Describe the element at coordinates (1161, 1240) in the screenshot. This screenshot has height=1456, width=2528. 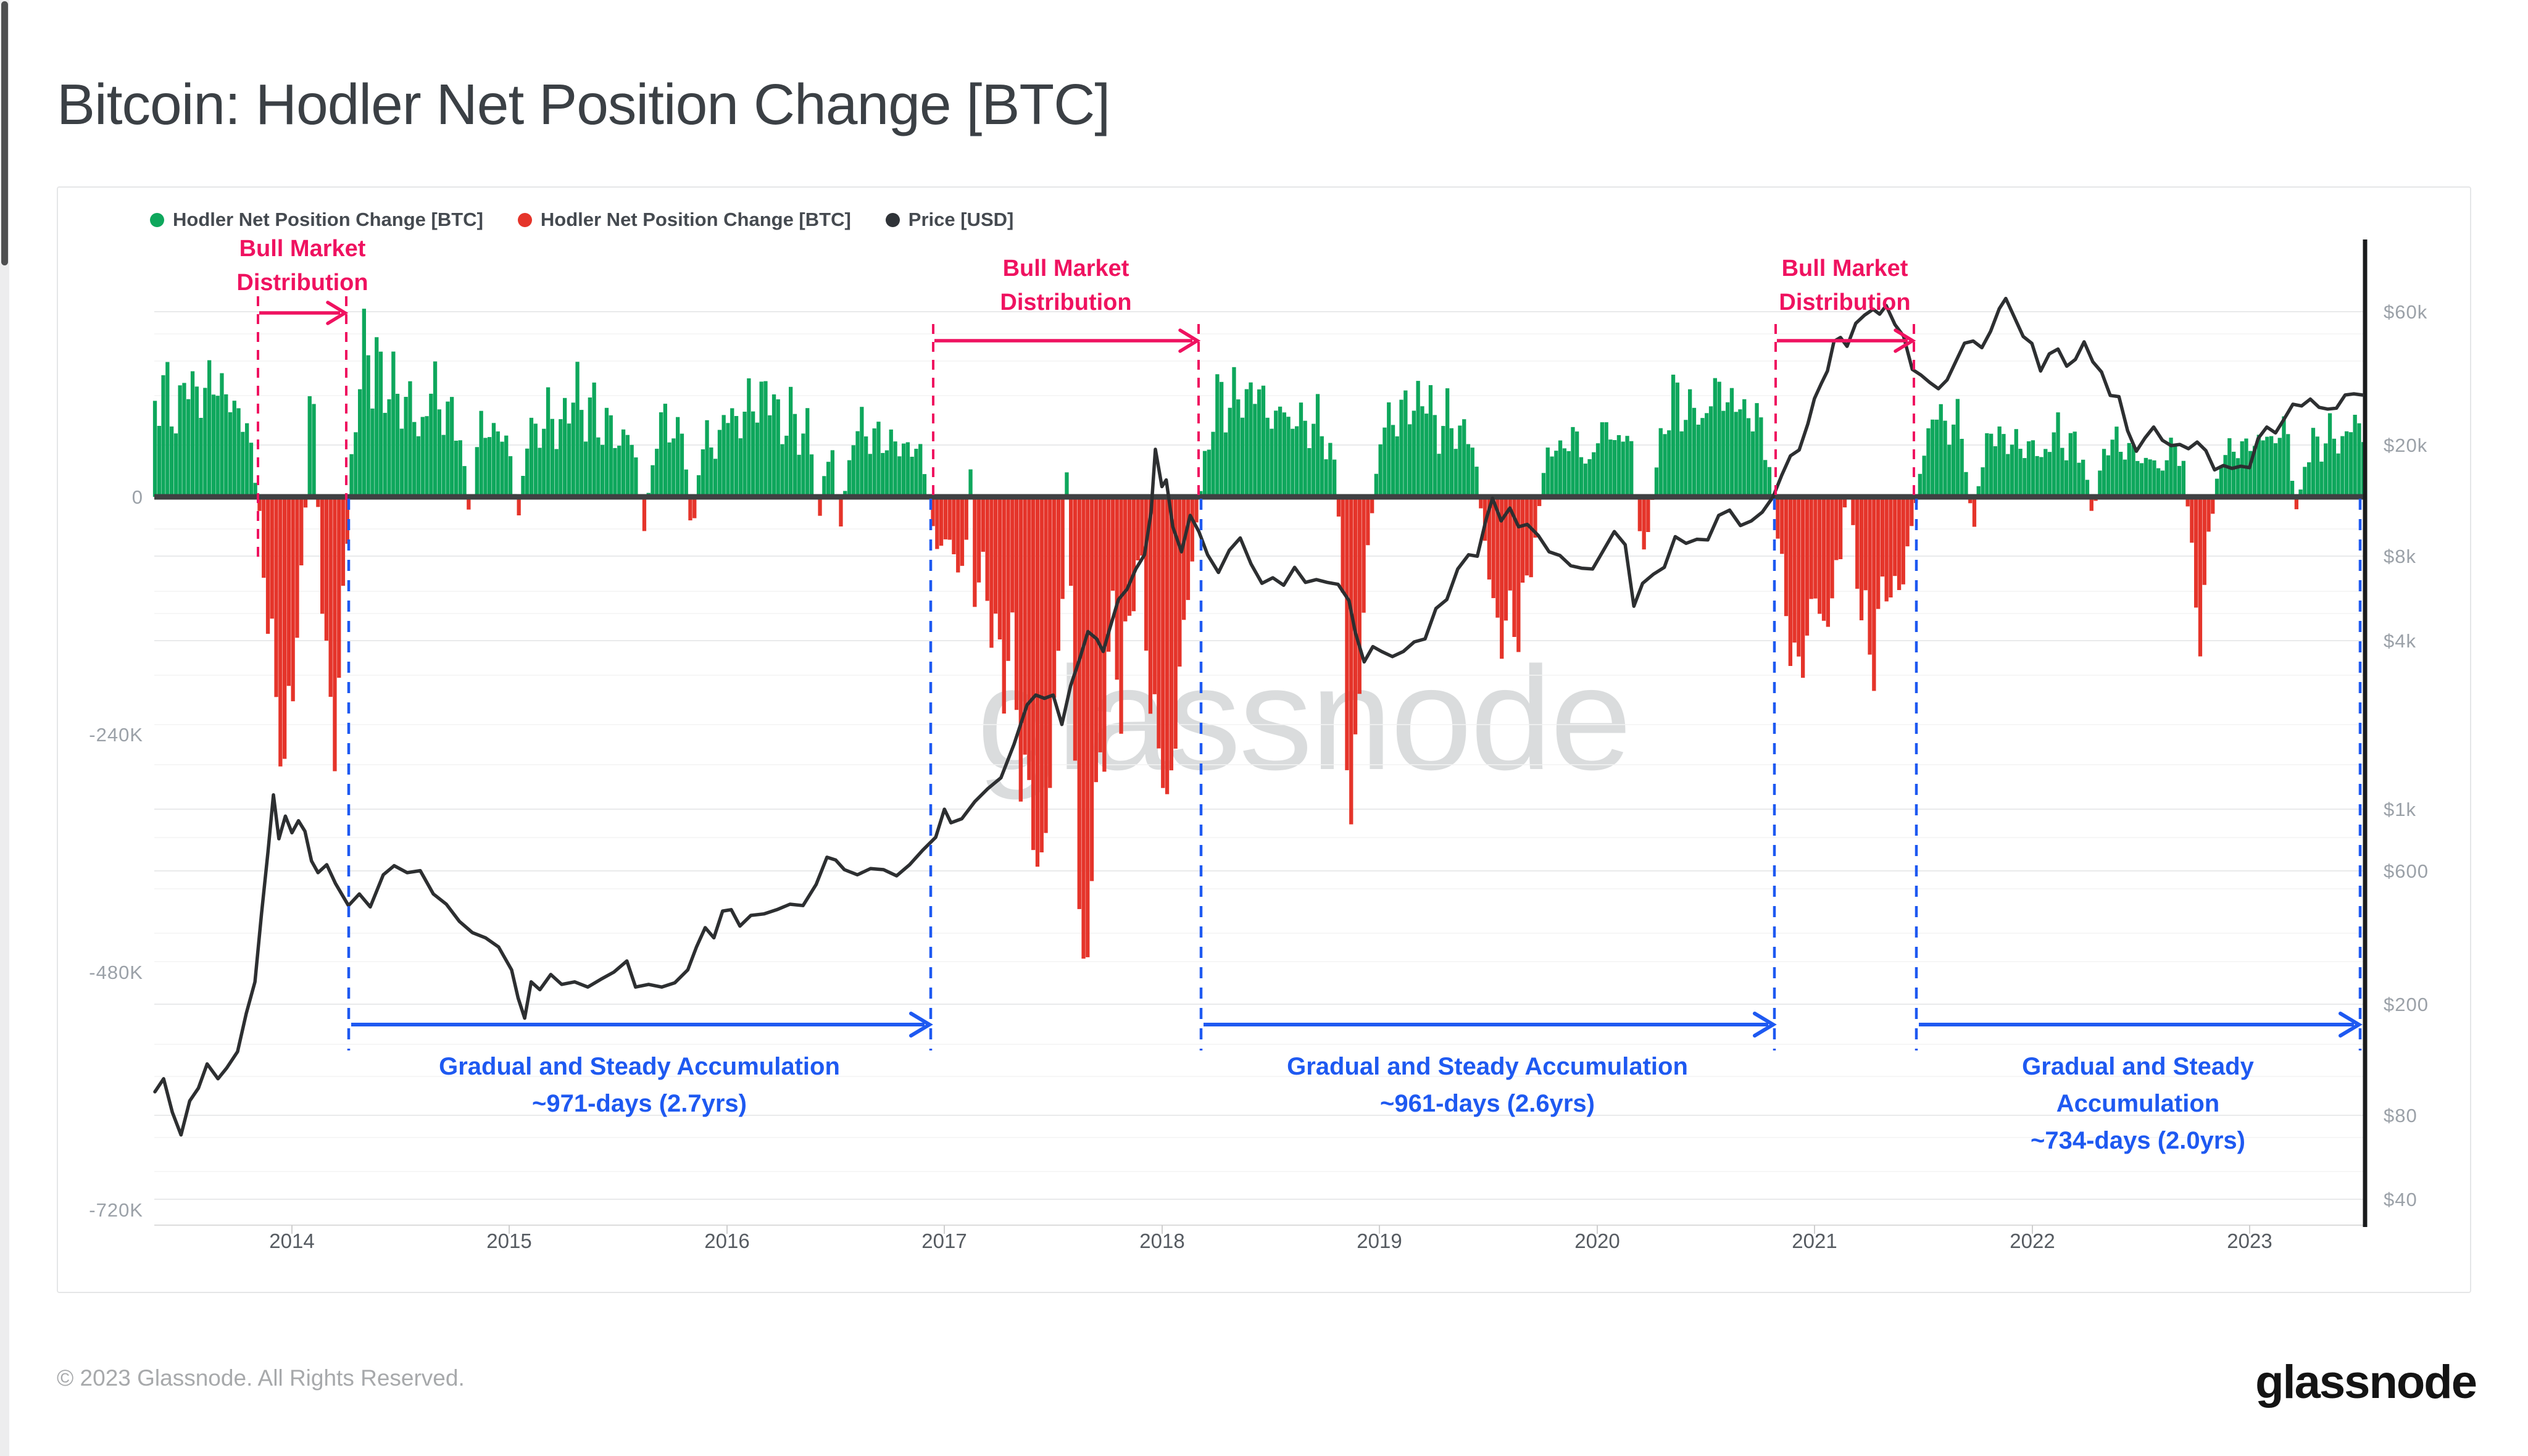
I see `svg-text: 2018` at that location.